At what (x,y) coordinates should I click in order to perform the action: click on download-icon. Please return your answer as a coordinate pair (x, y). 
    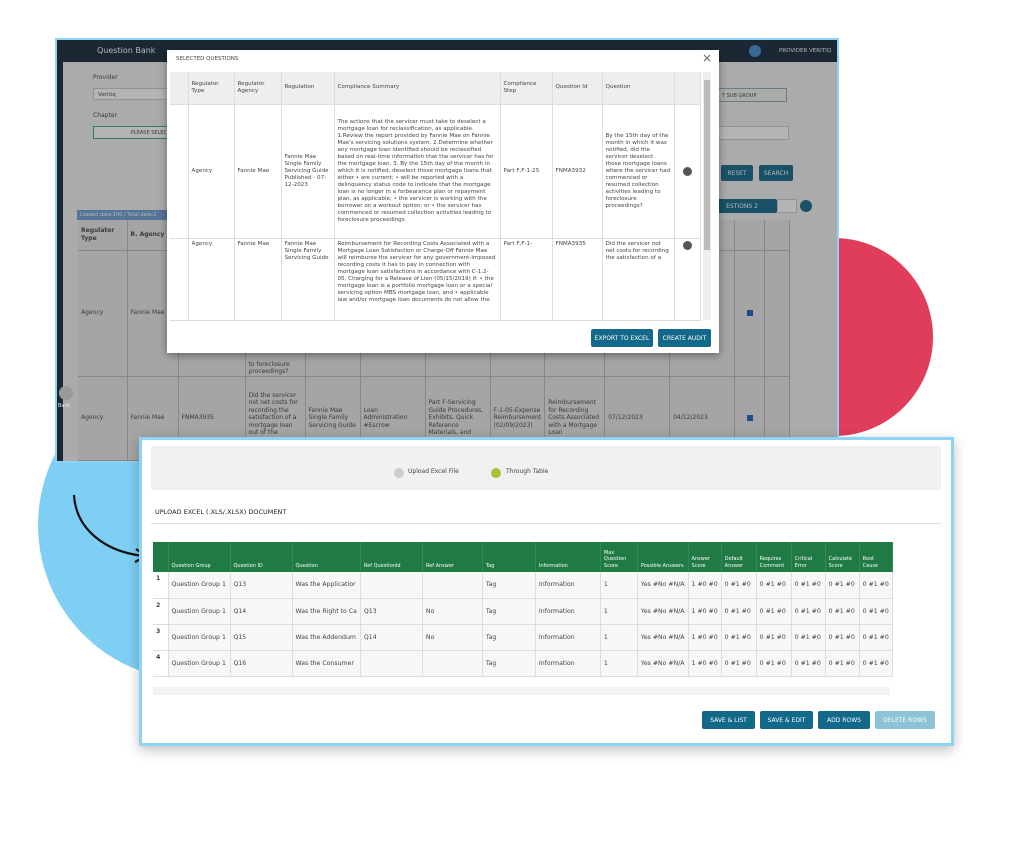
    Looking at the image, I should click on (806, 206).